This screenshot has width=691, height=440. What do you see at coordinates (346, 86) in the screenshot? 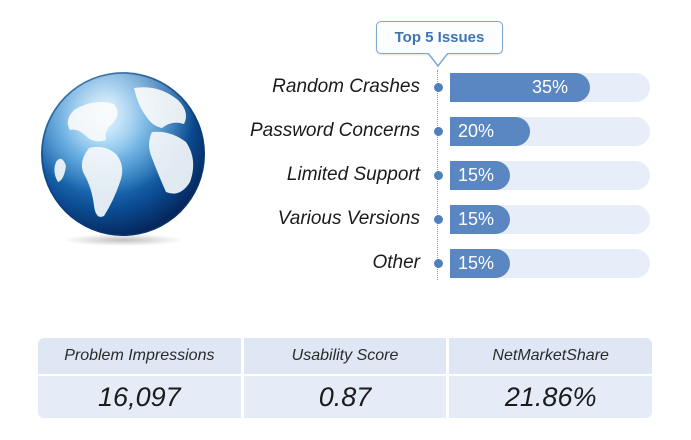
I see `category-label-random-crashes: Random Crashes` at bounding box center [346, 86].